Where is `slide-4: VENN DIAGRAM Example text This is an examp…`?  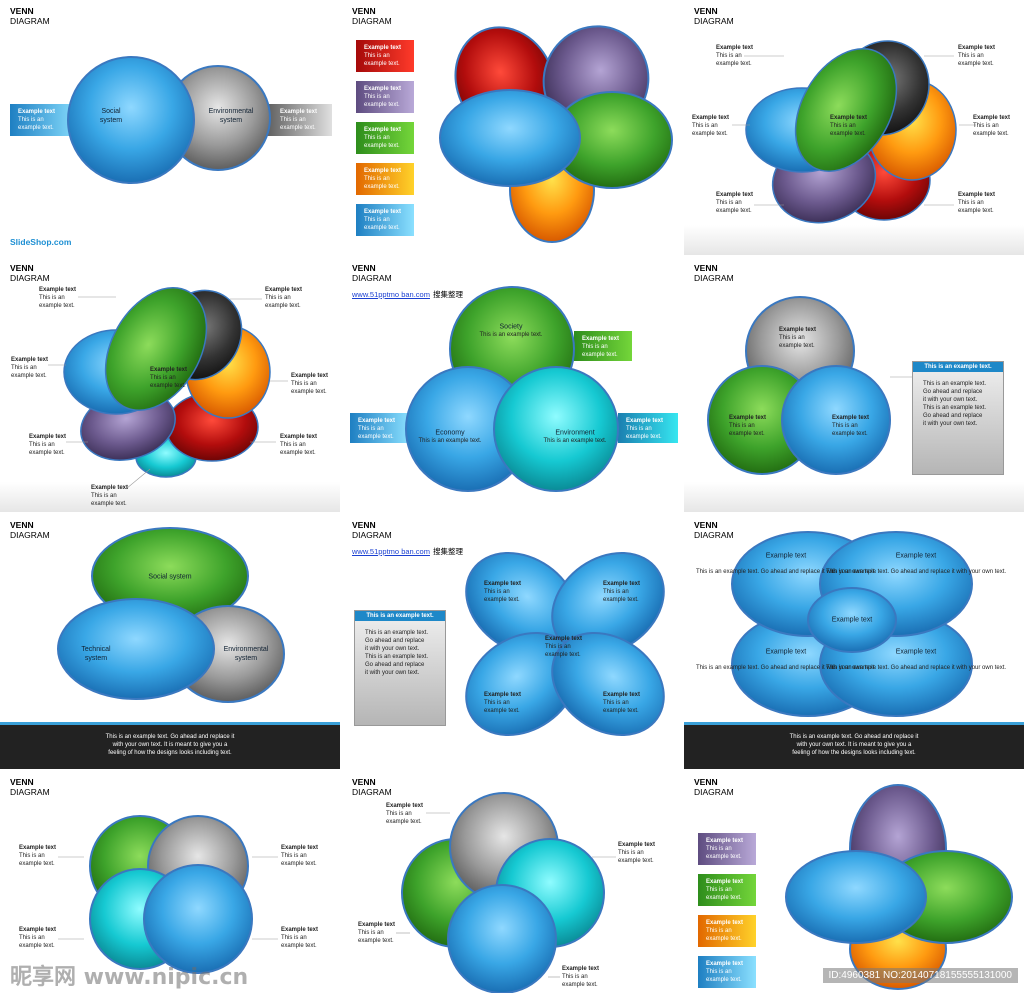 slide-4: VENN DIAGRAM Example text This is an examp… is located at coordinates (170, 384).